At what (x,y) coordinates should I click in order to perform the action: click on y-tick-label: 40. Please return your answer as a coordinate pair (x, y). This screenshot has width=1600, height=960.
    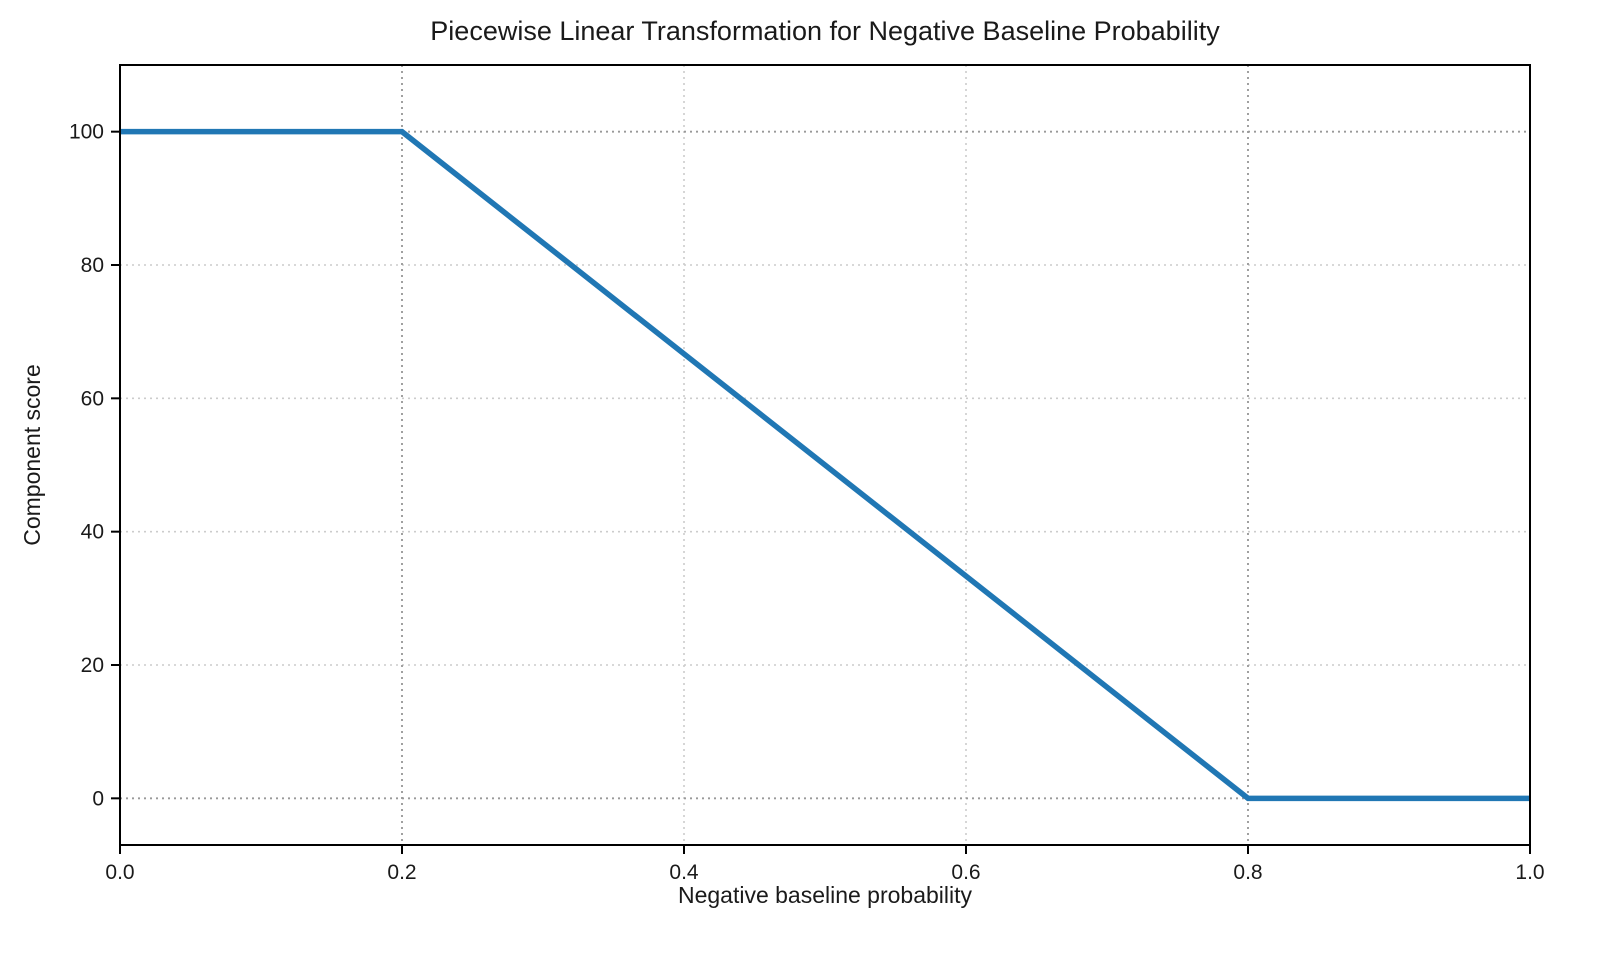
    Looking at the image, I should click on (92, 532).